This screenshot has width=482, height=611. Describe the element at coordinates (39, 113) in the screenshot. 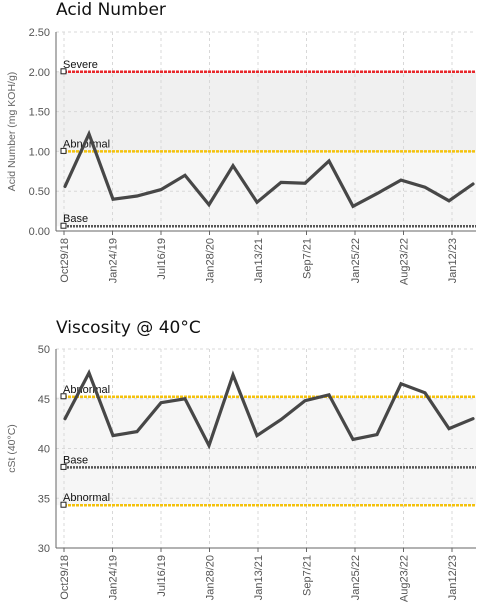

I see `y-tick-label-3: 1.50` at that location.